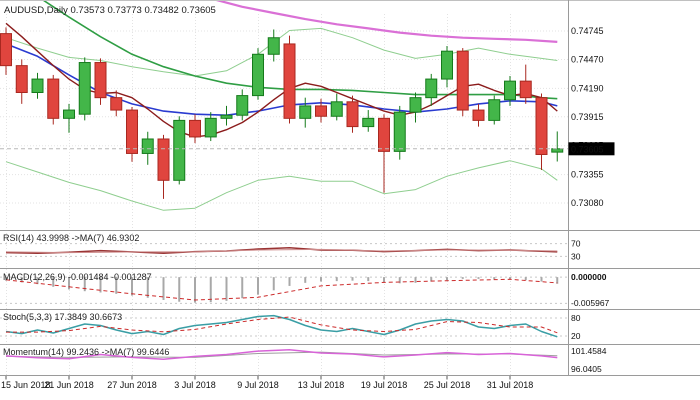  Describe the element at coordinates (586, 369) in the screenshot. I see `indicator-level-label: 96.0405` at that location.